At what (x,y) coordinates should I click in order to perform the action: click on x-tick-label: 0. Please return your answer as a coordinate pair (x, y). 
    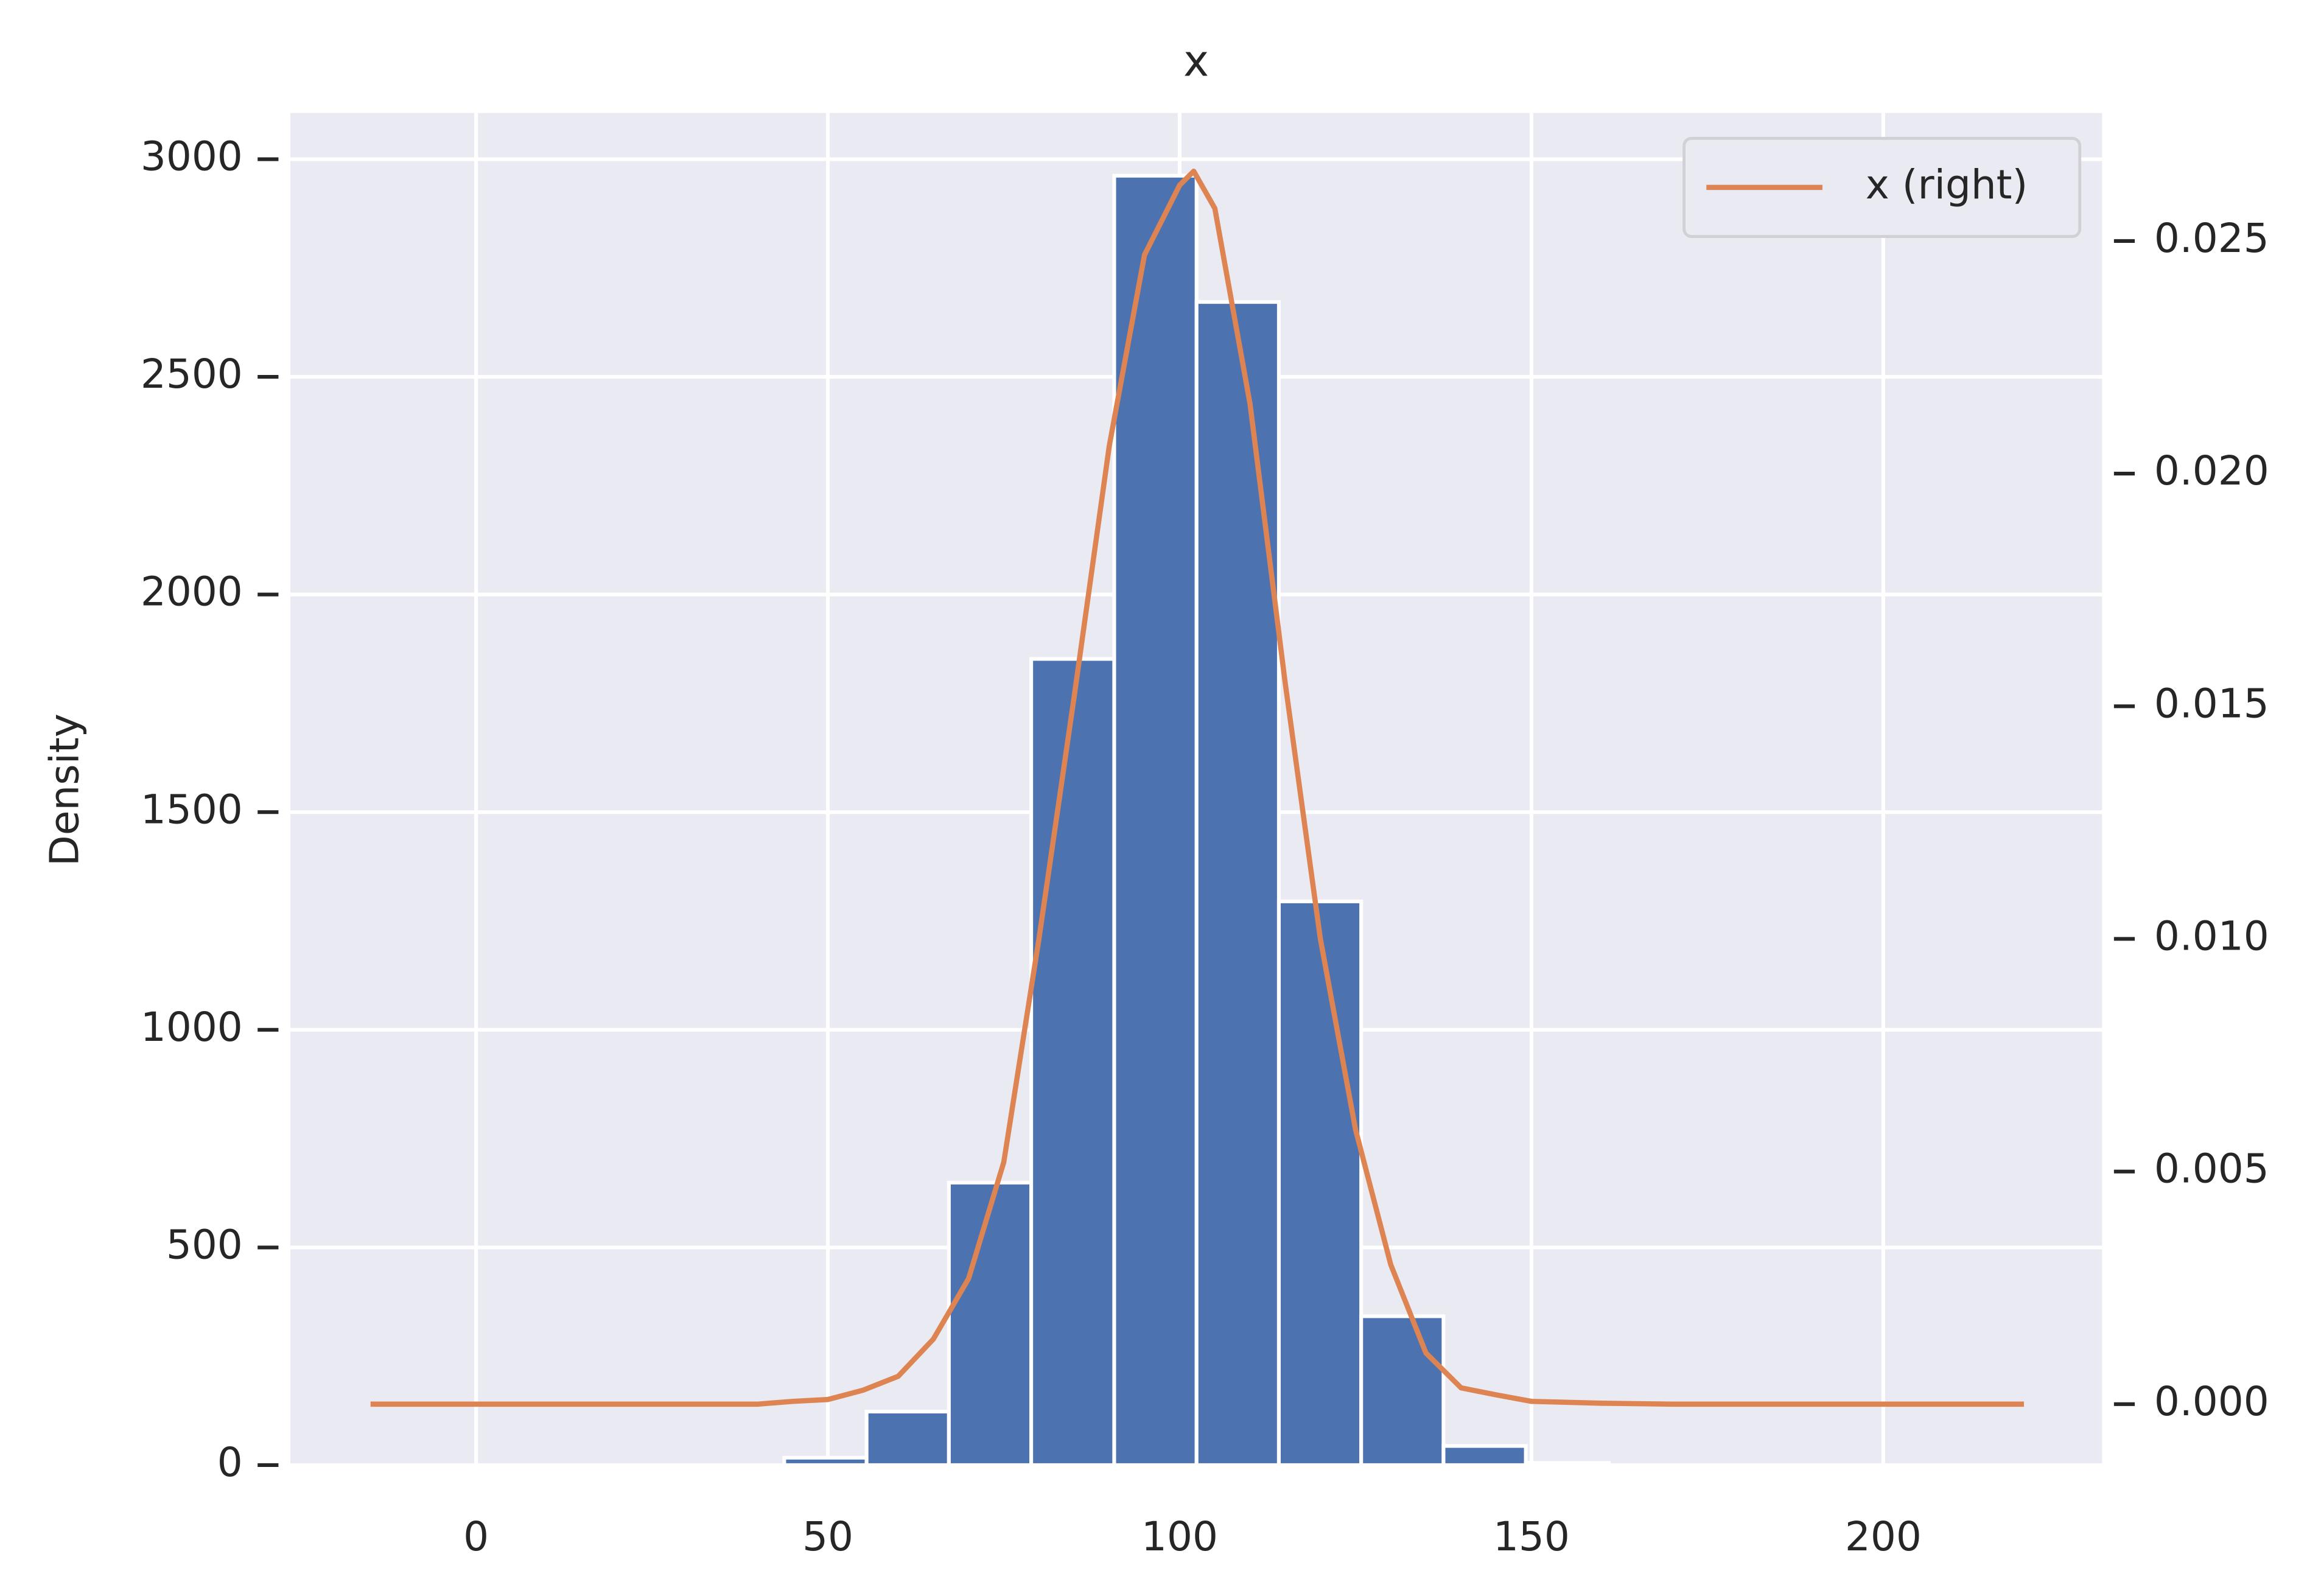
    Looking at the image, I should click on (476, 1536).